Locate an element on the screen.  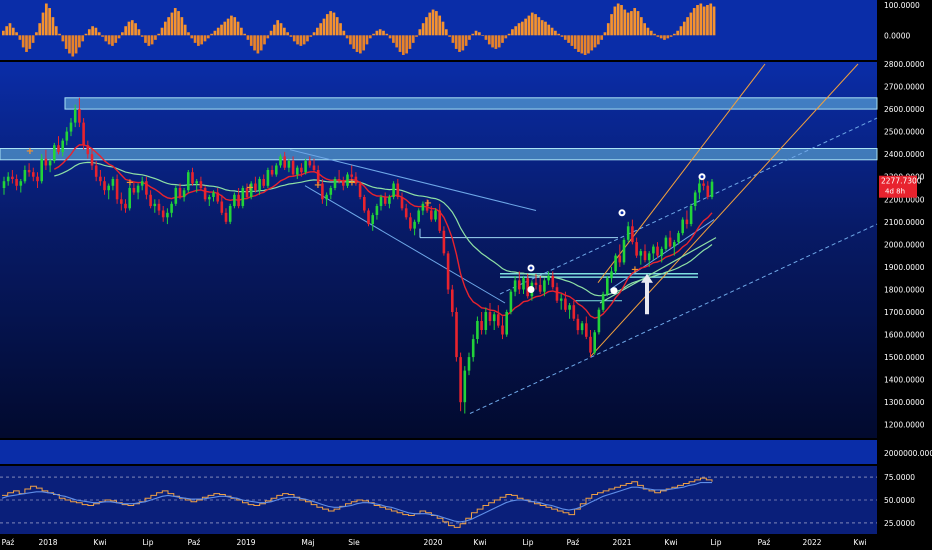
top-oscillator-bars is located at coordinates (359, 30).